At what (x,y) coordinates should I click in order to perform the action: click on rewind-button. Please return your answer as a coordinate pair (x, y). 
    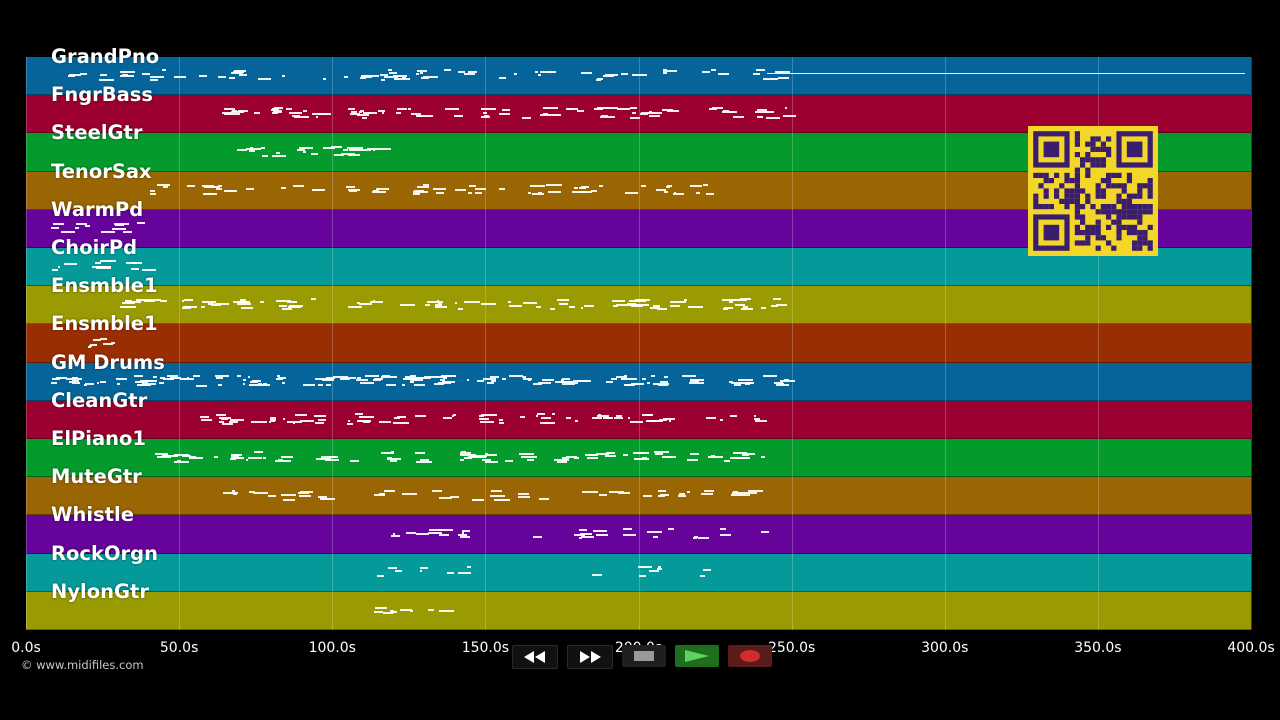
    Looking at the image, I should click on (535, 657).